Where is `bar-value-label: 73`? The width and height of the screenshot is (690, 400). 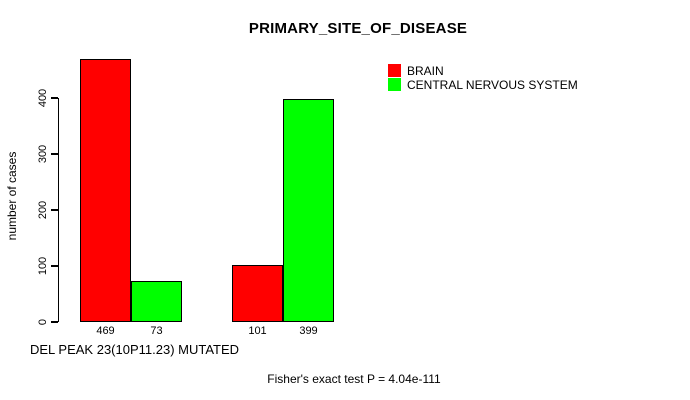
bar-value-label: 73 is located at coordinates (156, 331).